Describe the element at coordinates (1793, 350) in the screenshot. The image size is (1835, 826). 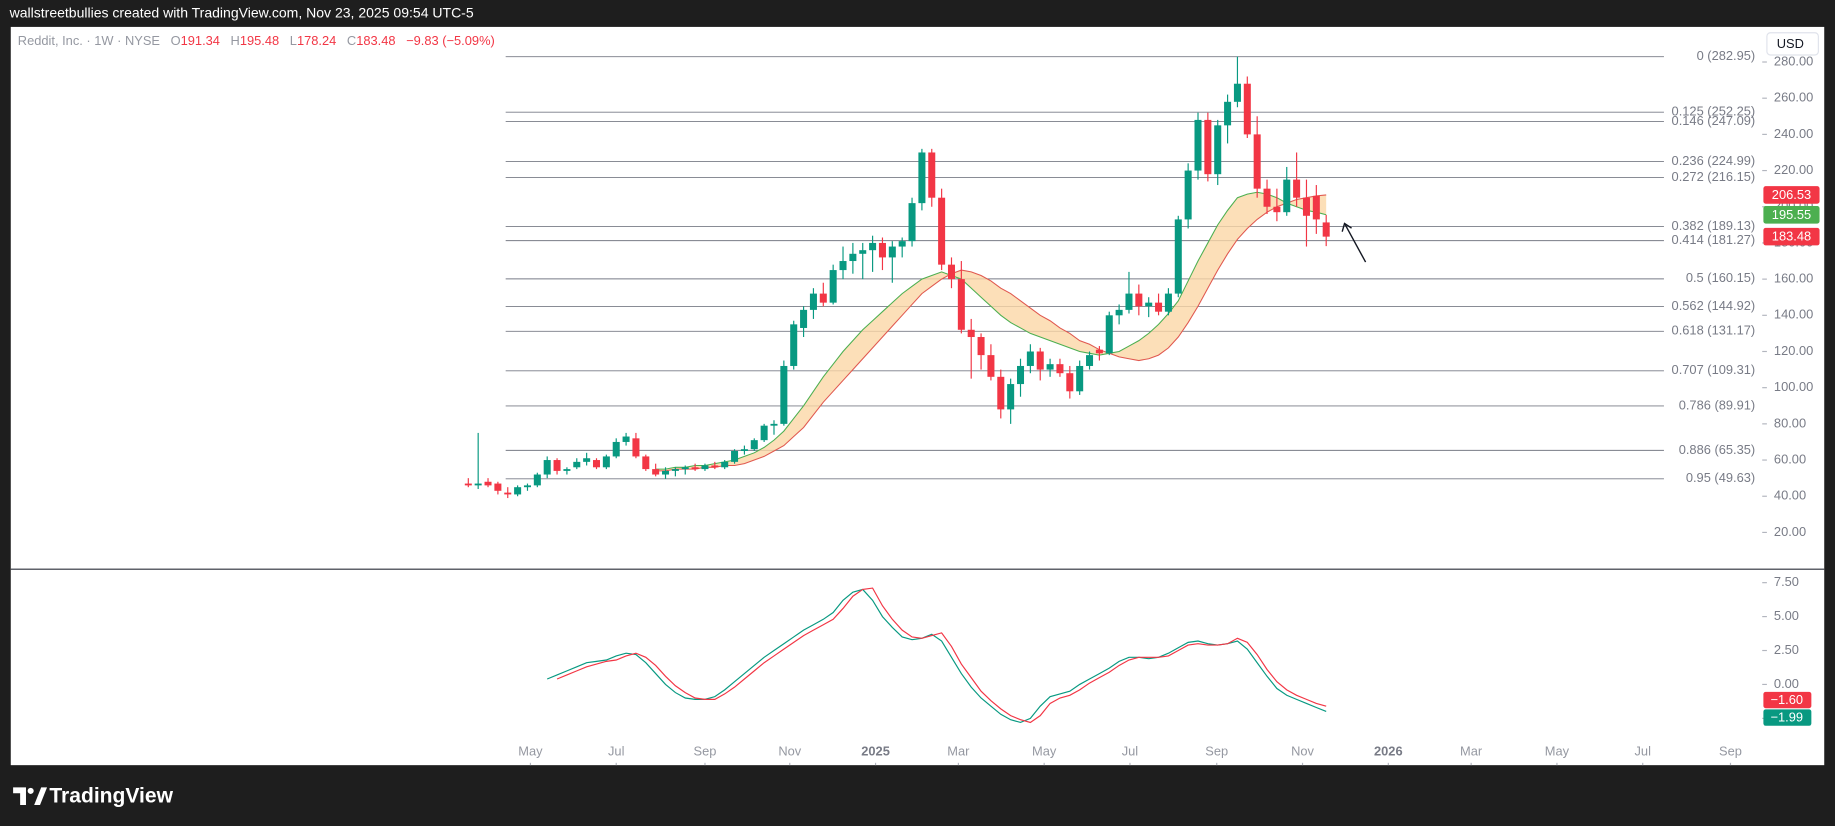
I see `y-tick-label: 120.00` at that location.